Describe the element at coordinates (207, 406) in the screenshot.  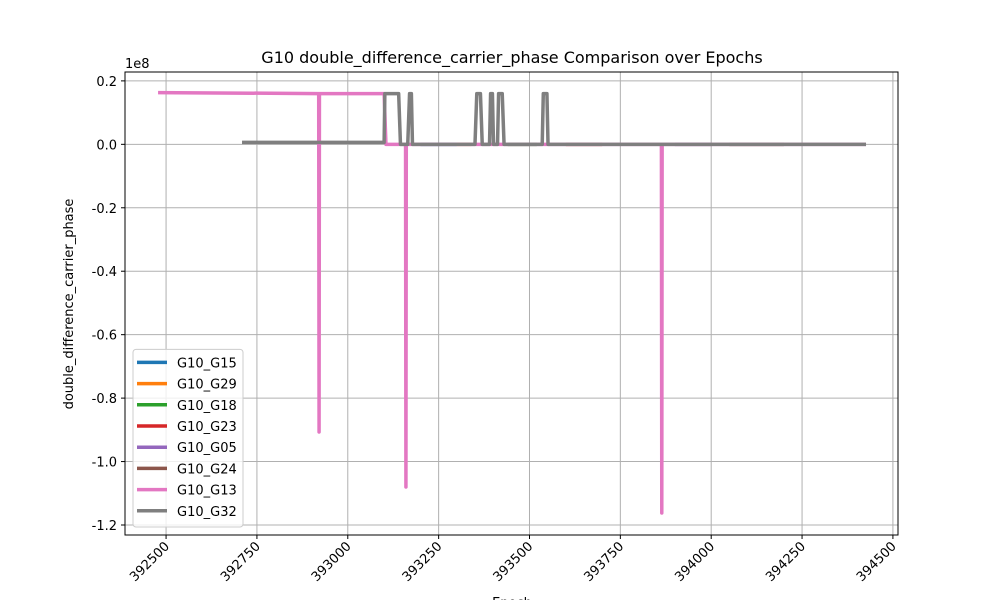
I see `legend-label: G10_G18` at that location.